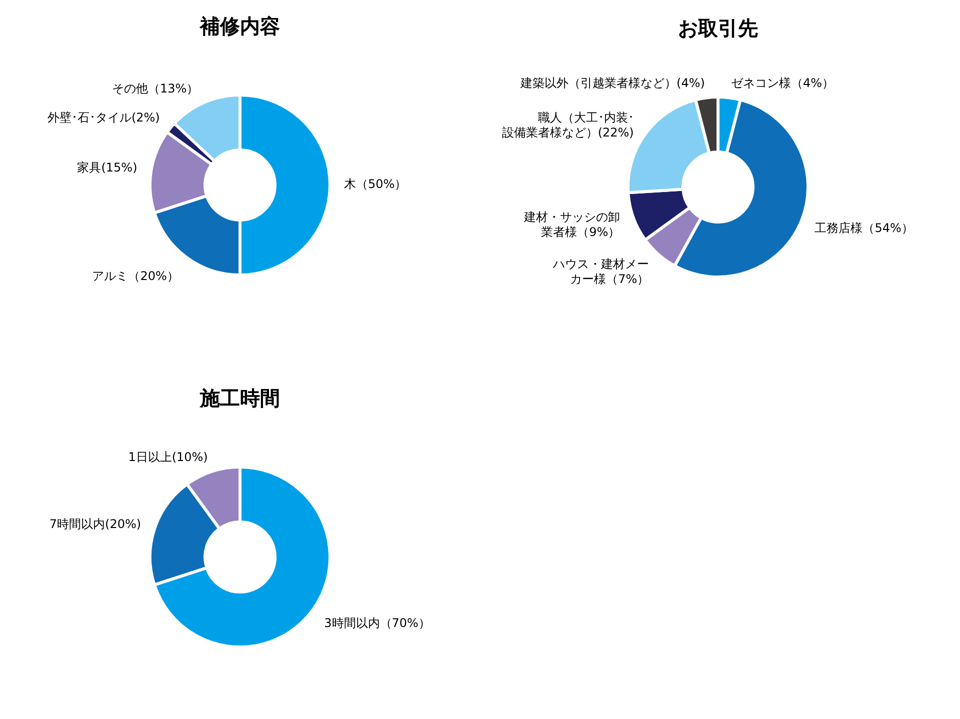 Image resolution: width=960 pixels, height=719 pixels. Describe the element at coordinates (155, 89) in the screenshot. I see `slice-label: その他（13%）` at that location.